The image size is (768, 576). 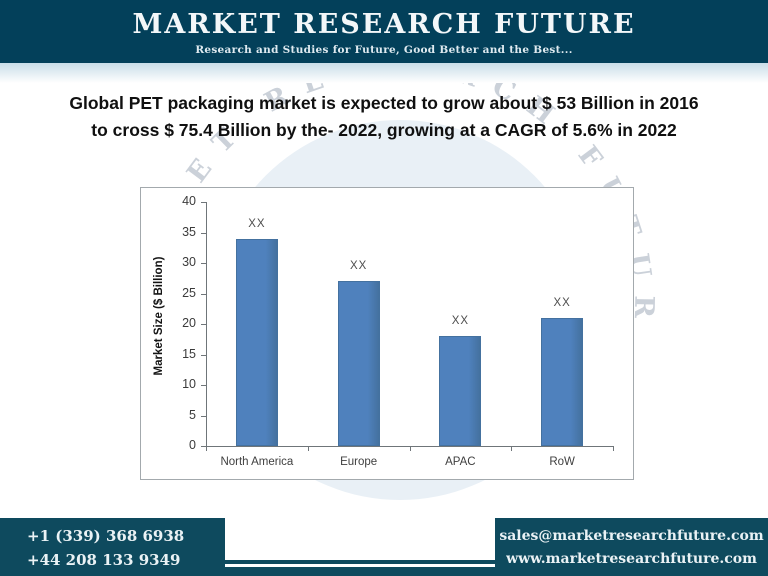 What do you see at coordinates (189, 292) in the screenshot?
I see `y-tick-label: 25` at bounding box center [189, 292].